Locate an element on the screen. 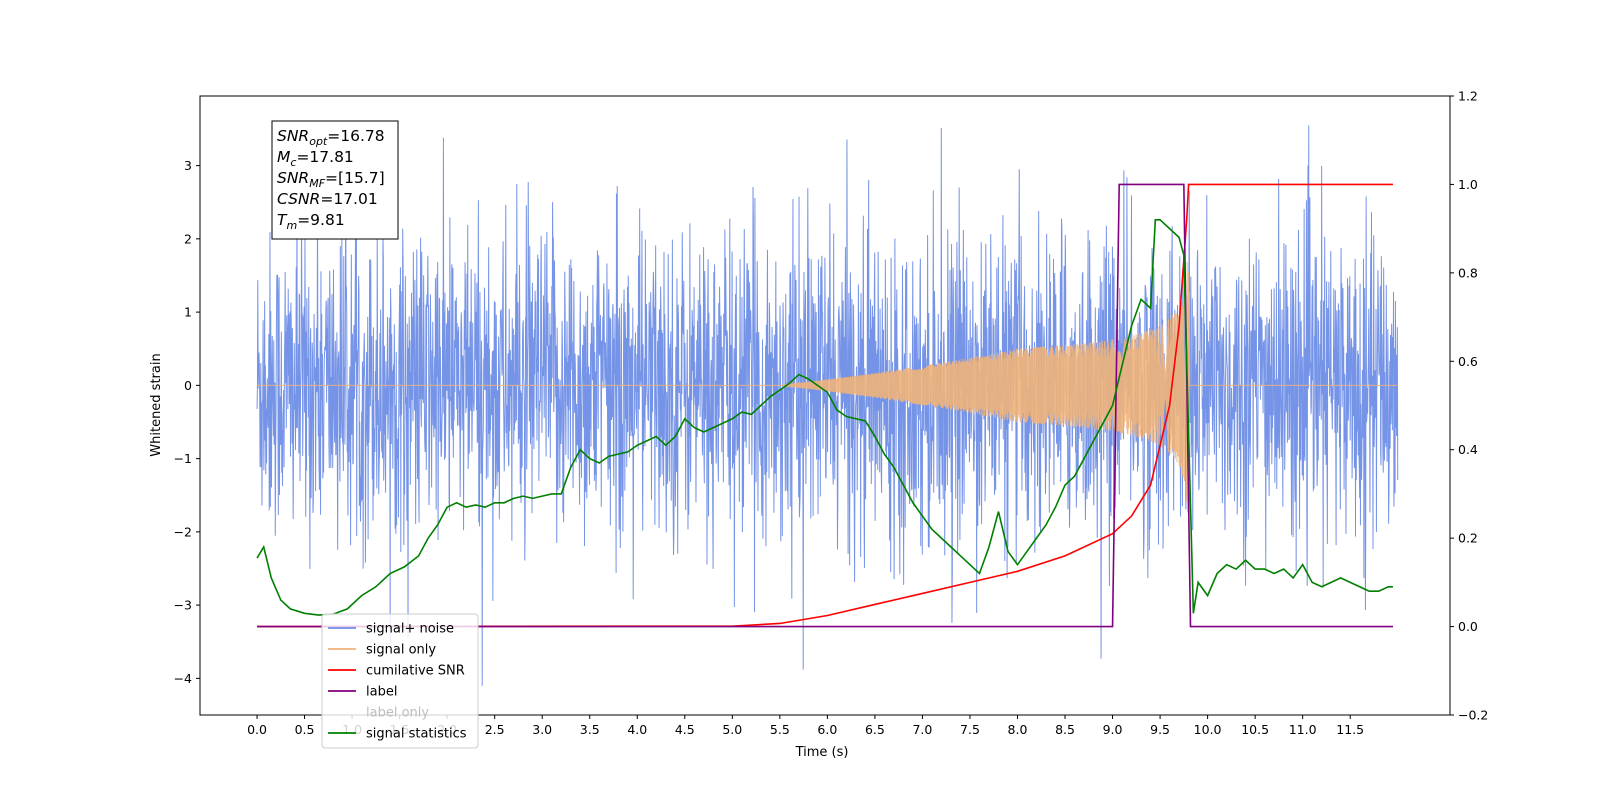  y-tick-label: 0 is located at coordinates (188, 385).